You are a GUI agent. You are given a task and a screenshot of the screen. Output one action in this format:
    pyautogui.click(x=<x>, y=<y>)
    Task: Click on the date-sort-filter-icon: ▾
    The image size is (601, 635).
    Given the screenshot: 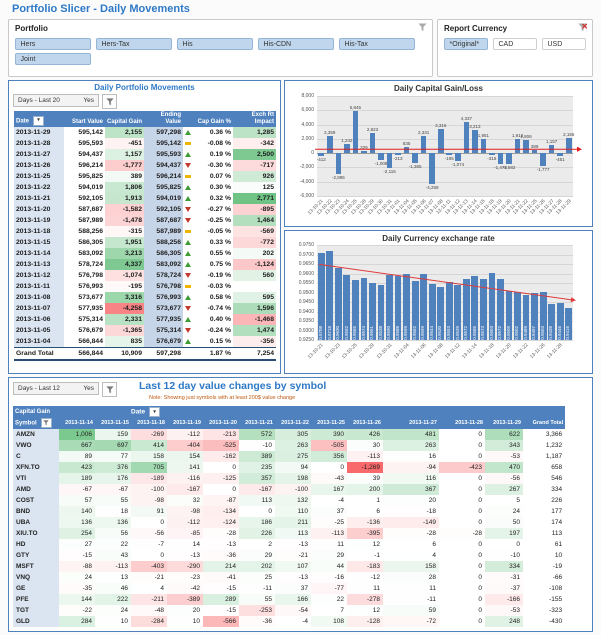 What is the action you would take?
    pyautogui.click(x=39, y=120)
    